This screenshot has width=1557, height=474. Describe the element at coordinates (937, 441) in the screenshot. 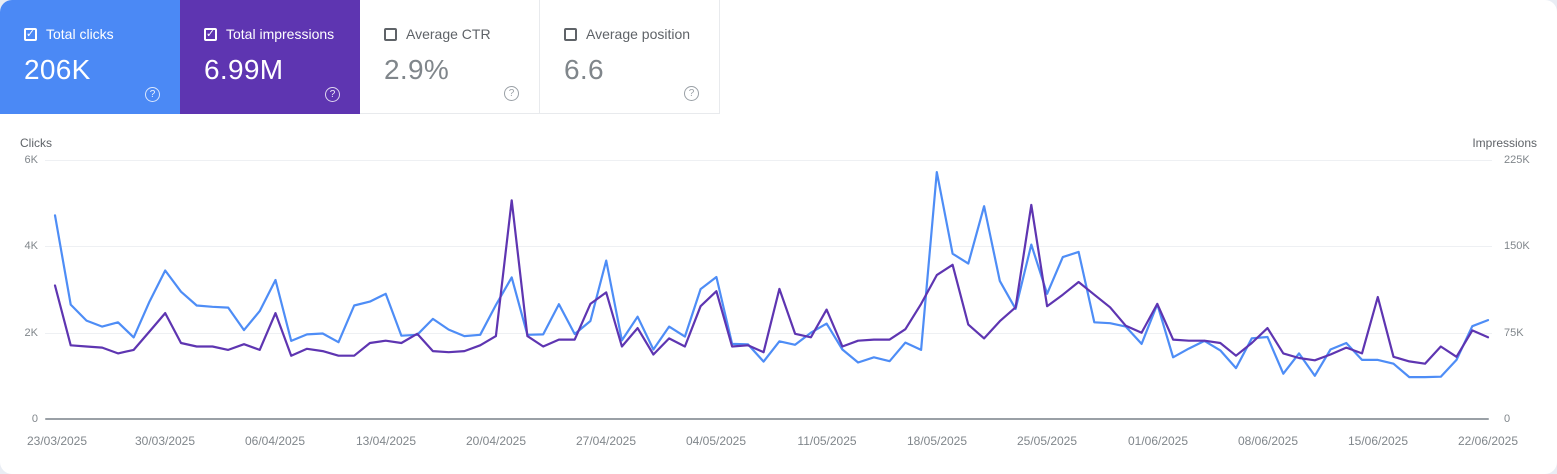

I see `x-axis-tick: 18/05/2025` at that location.